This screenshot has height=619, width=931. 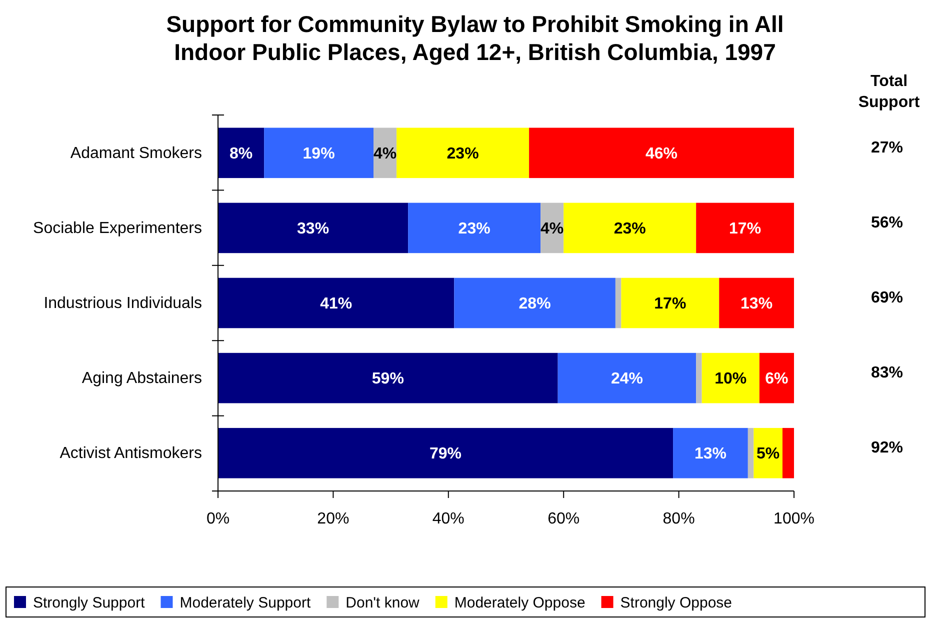 What do you see at coordinates (887, 373) in the screenshot?
I see `text: 83%` at bounding box center [887, 373].